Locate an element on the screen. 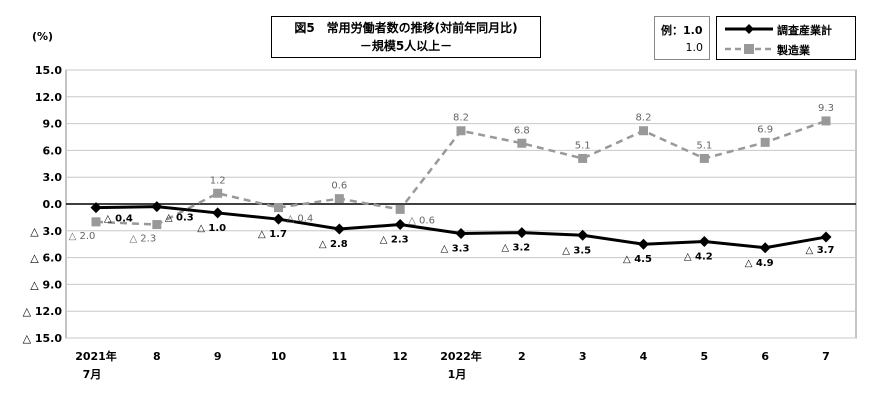 This screenshot has height=403, width=890. y-tick-label: 15.0 is located at coordinates (48, 70).